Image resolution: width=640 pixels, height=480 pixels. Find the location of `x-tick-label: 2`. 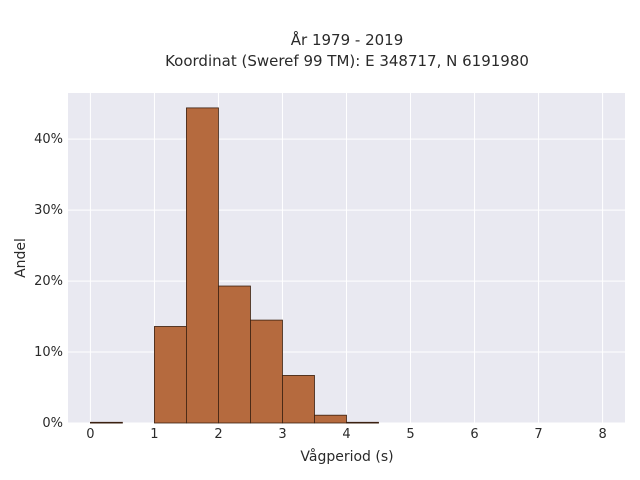

x-tick-label: 2 is located at coordinates (218, 434).